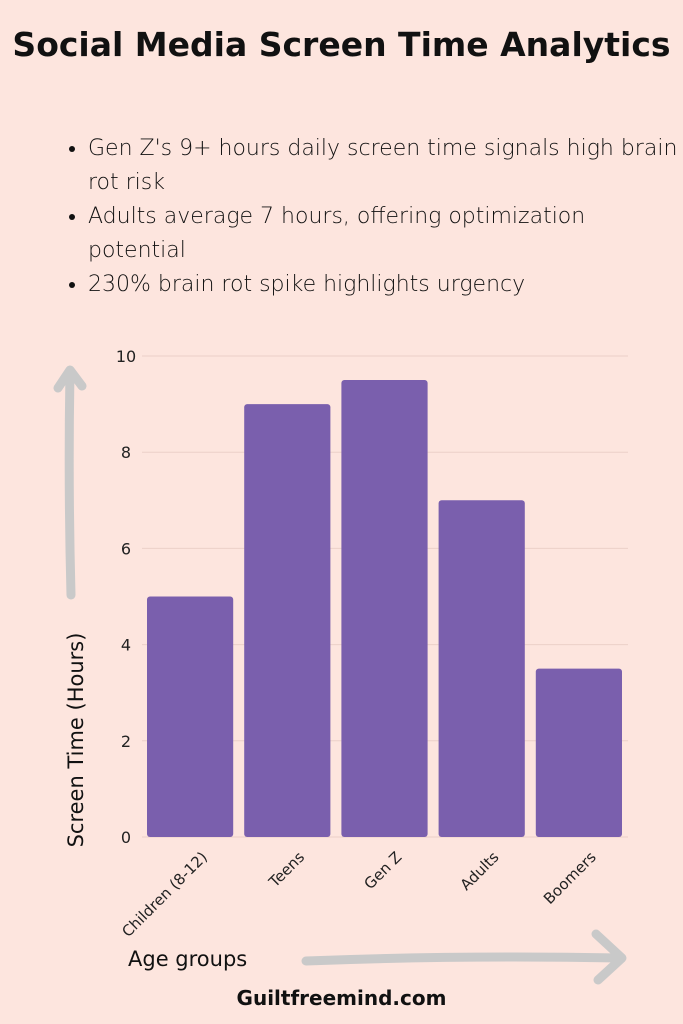  I want to click on x-axis-arrow-icon, so click(464, 957).